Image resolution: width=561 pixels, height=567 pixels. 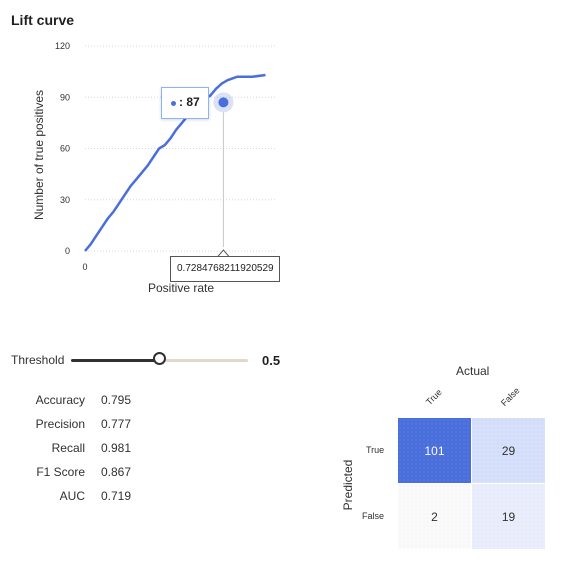 What do you see at coordinates (72, 496) in the screenshot?
I see `metric-label-auc: AUC` at bounding box center [72, 496].